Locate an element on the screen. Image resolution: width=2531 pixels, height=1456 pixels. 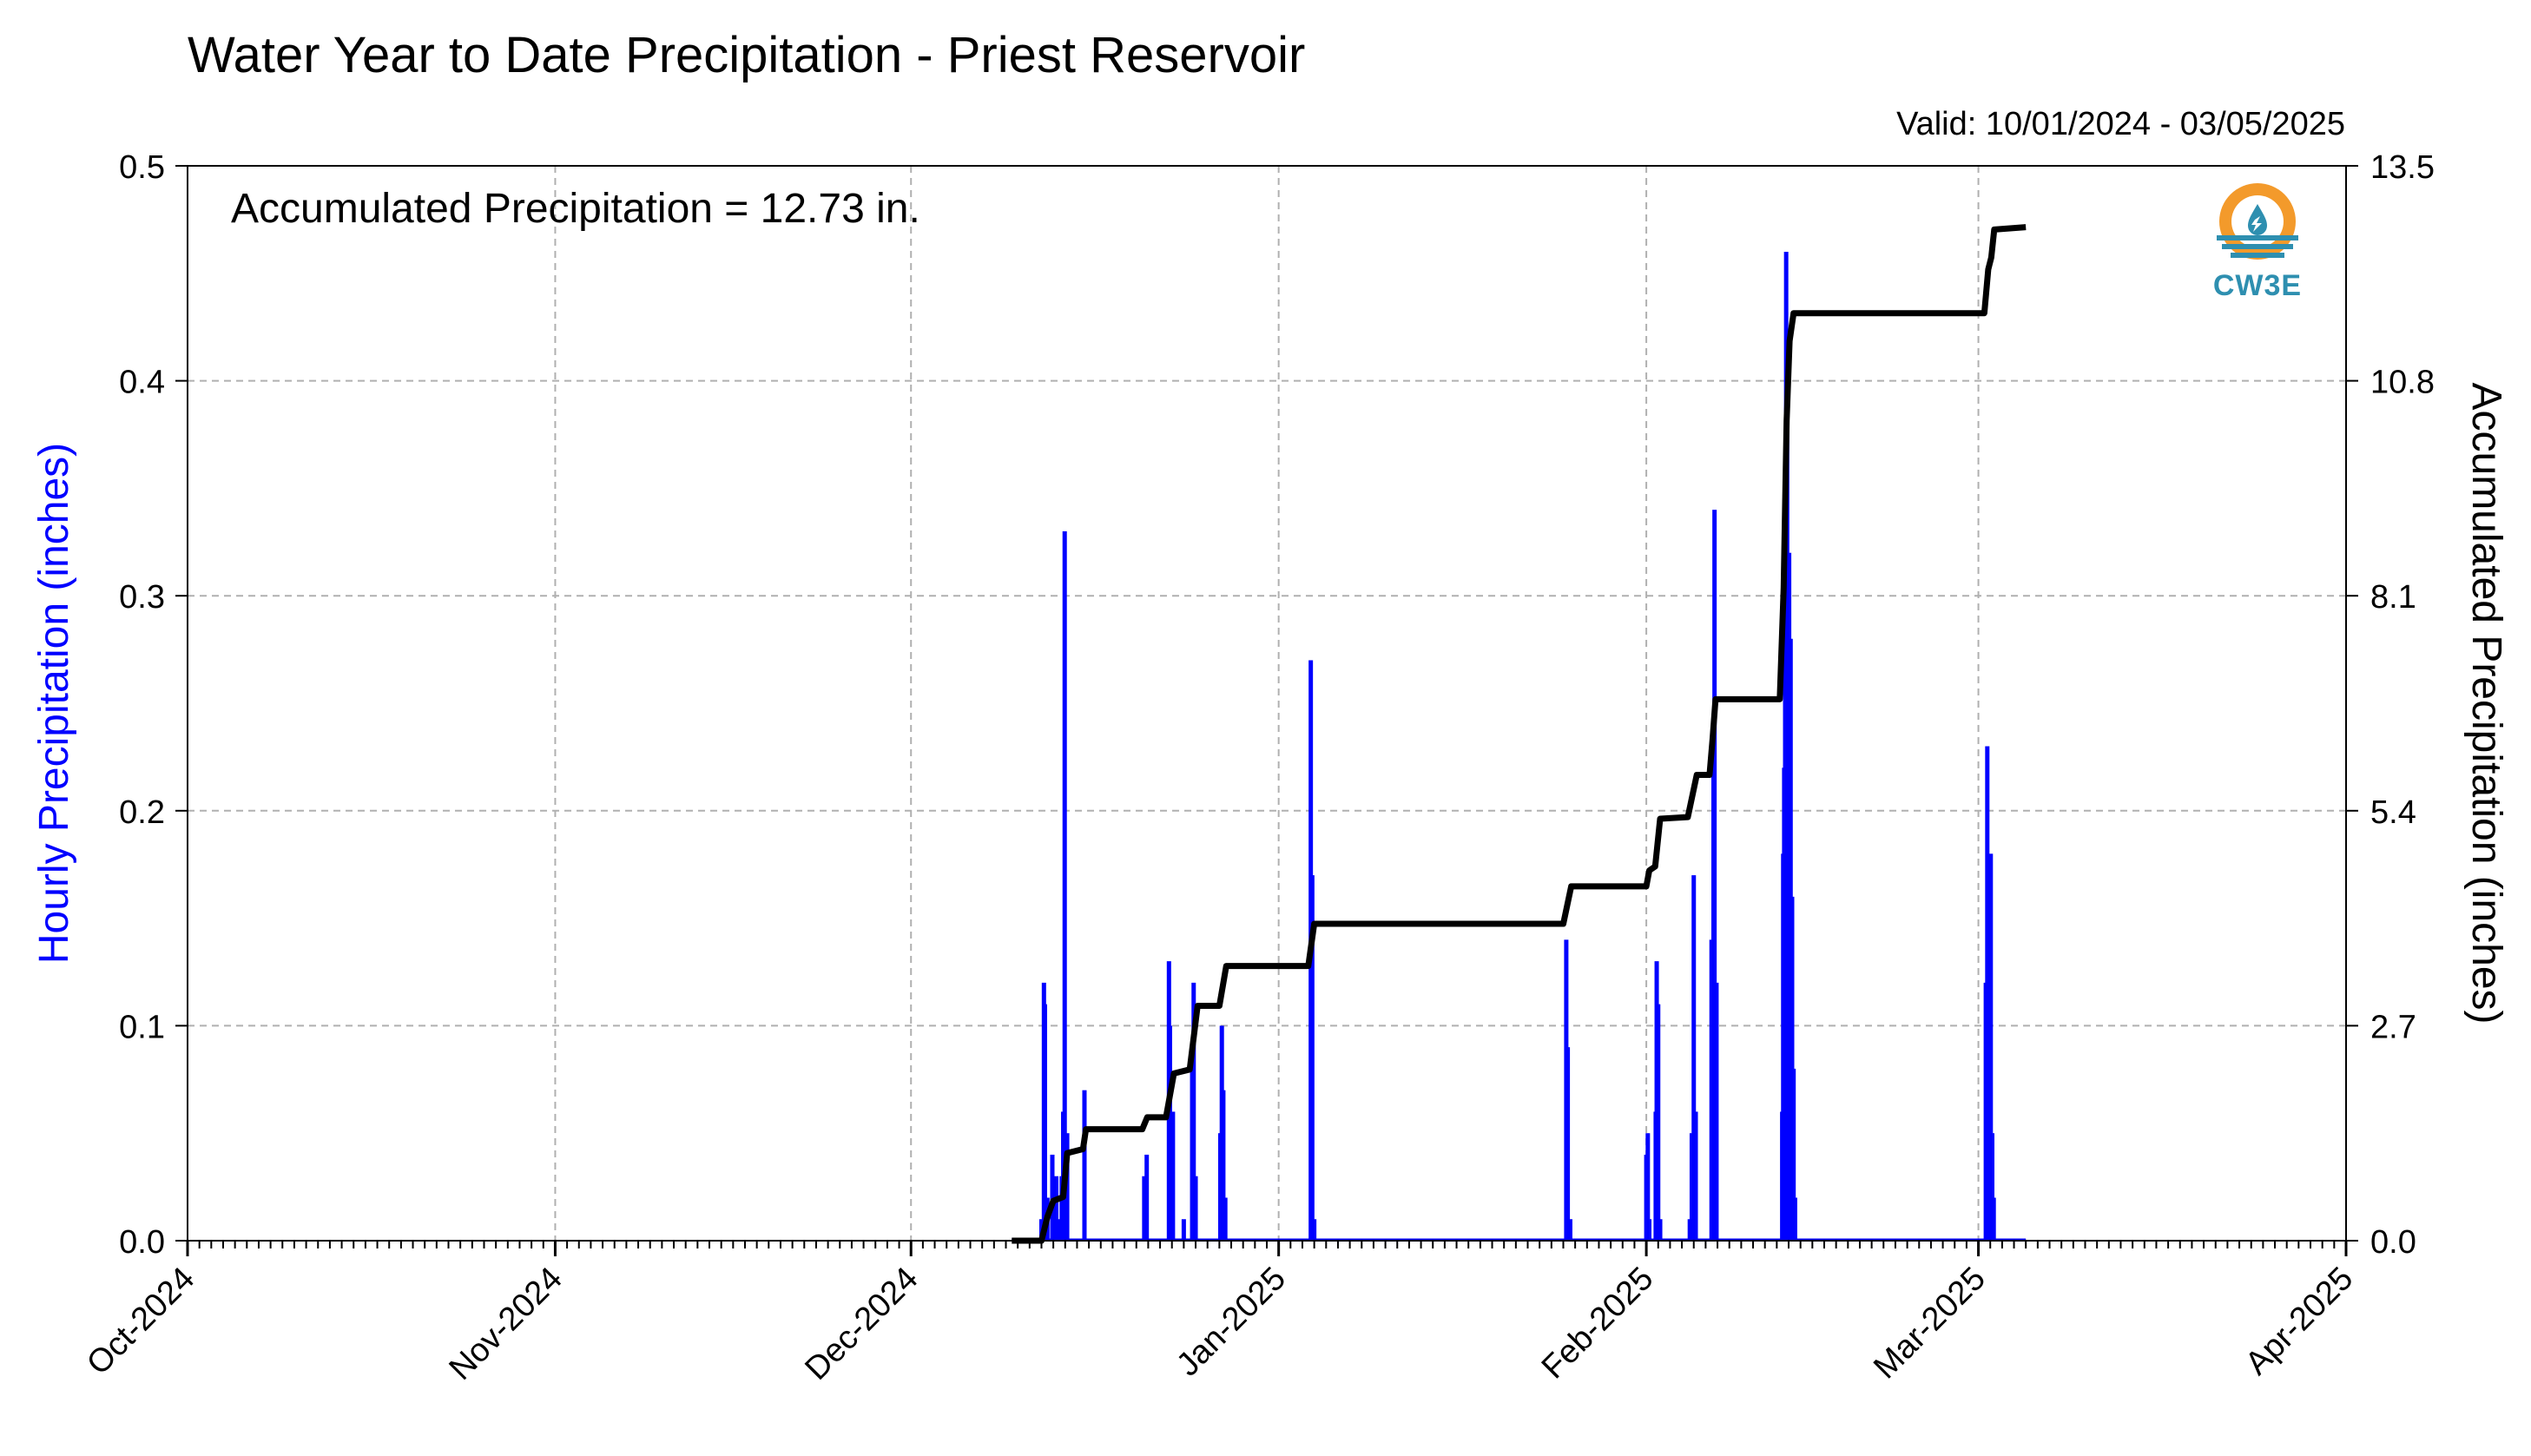
cw3e-water-drop-icon is located at coordinates (2257, 221).